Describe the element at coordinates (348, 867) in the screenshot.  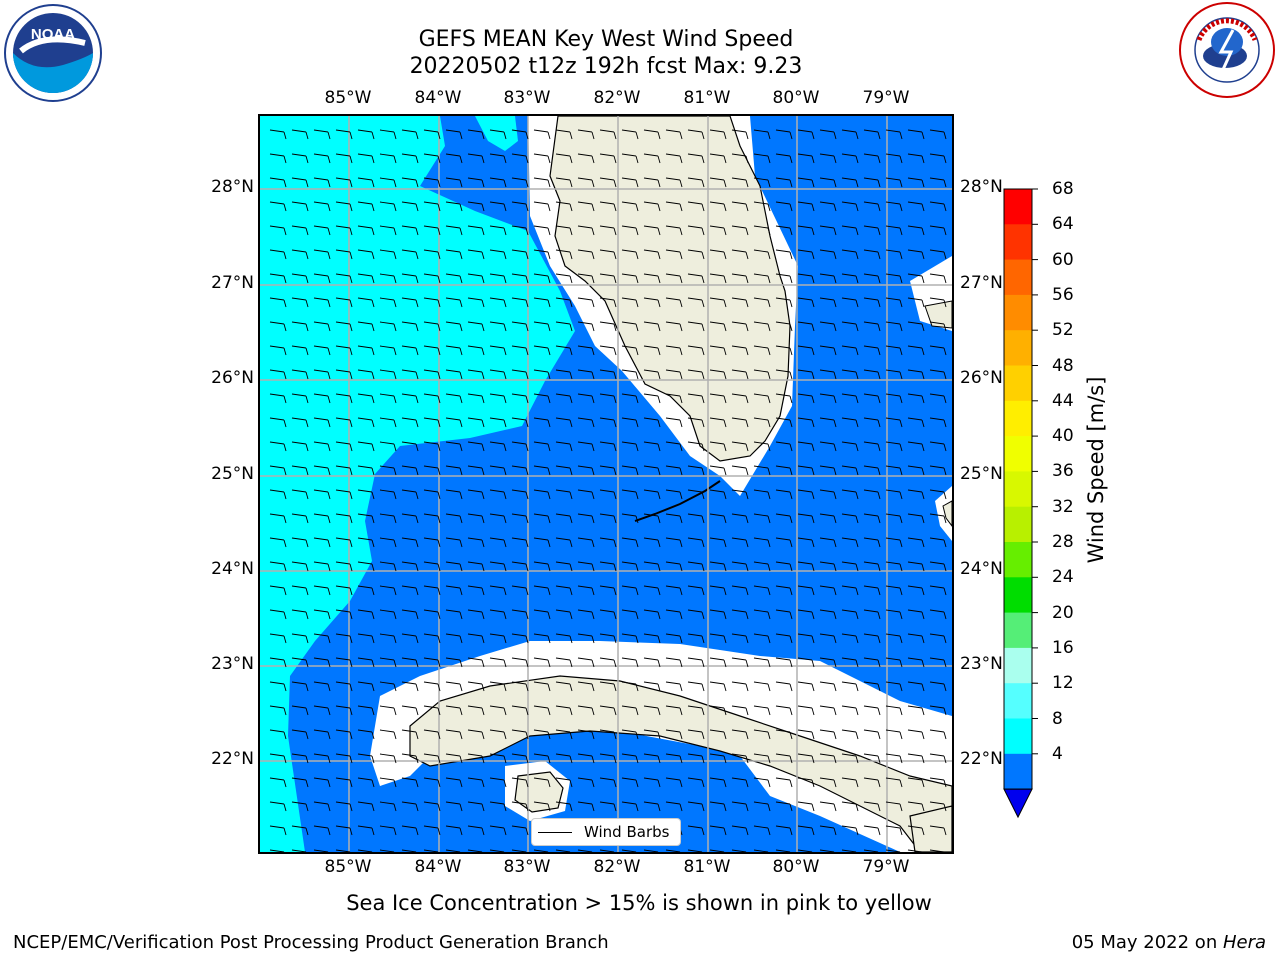
I see `lon-label-bottom: 85°W` at that location.